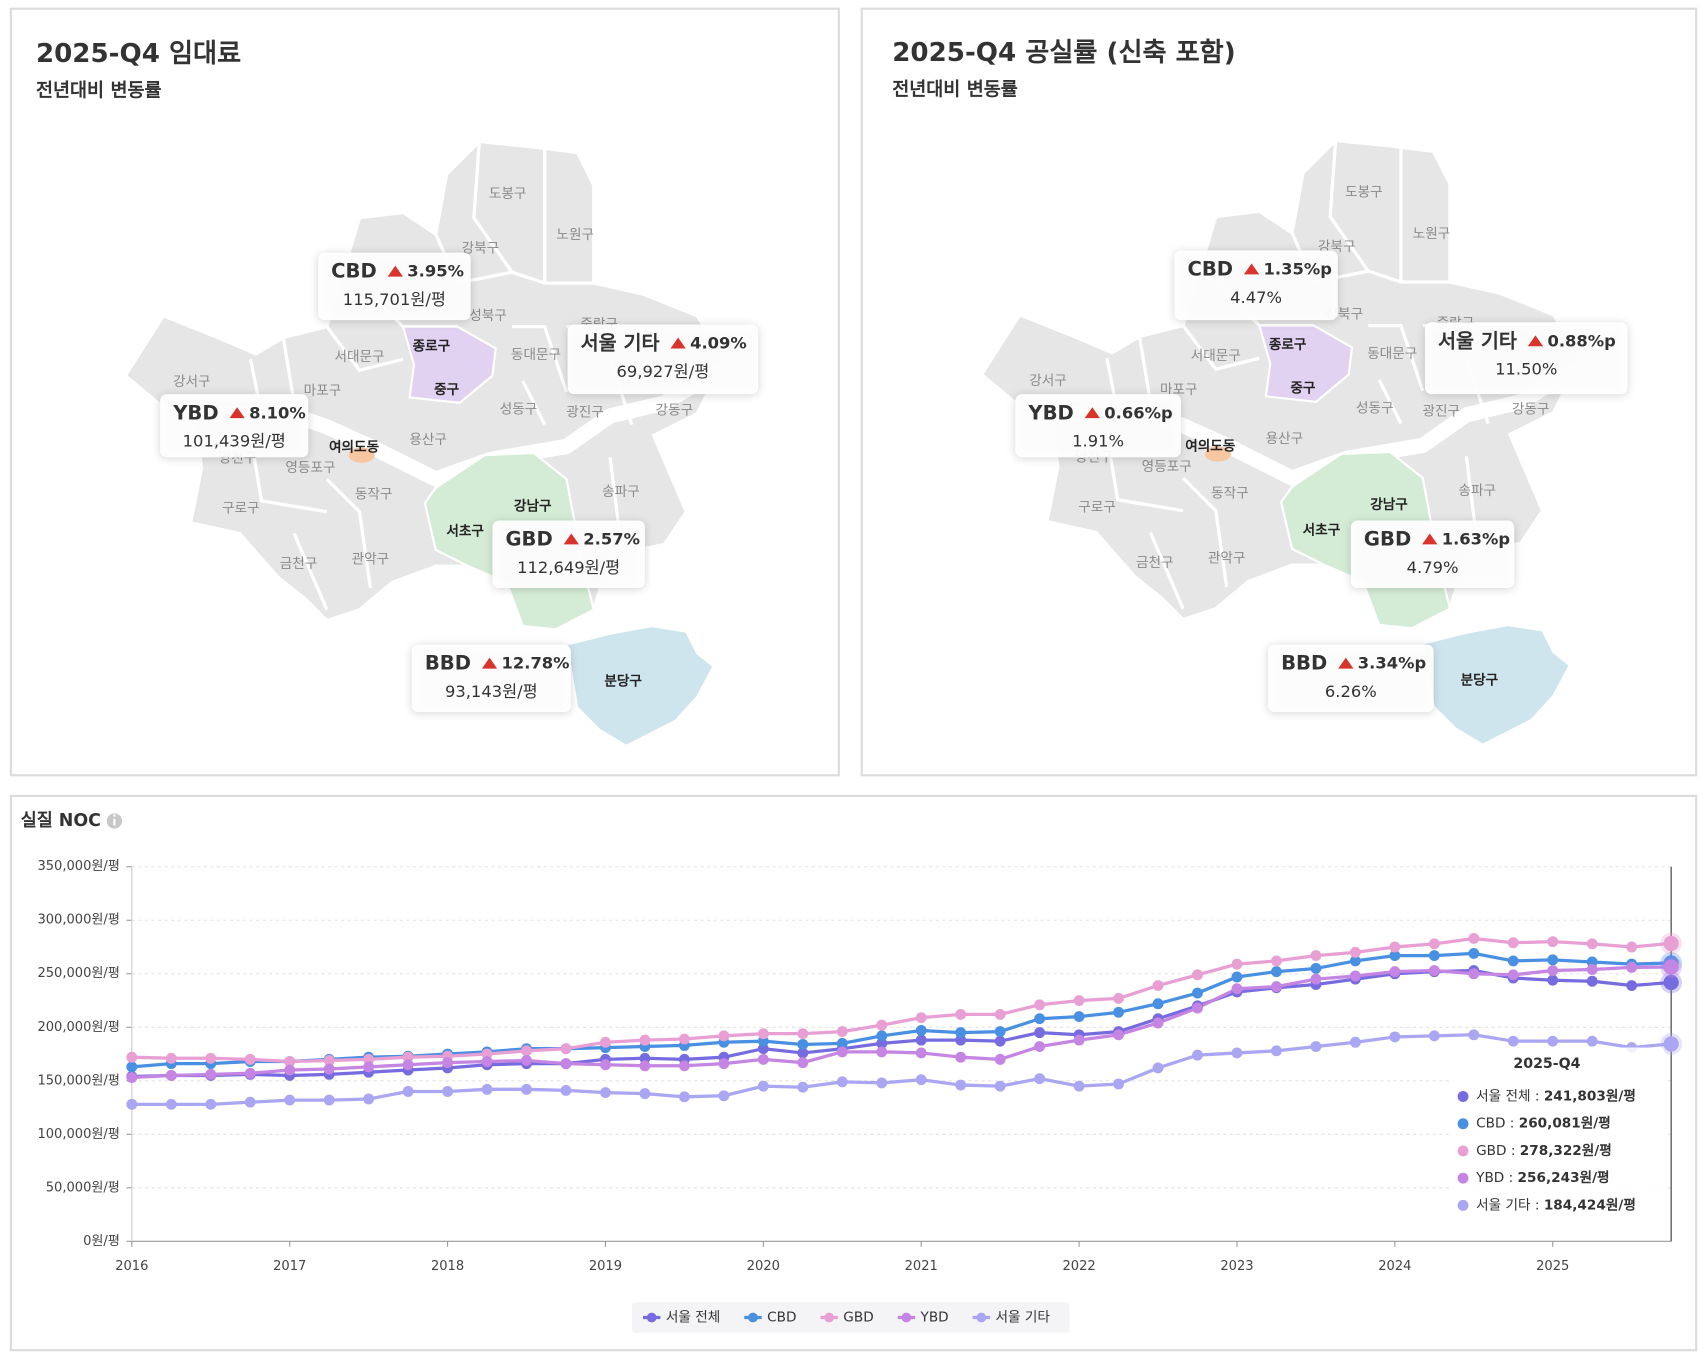  Describe the element at coordinates (192, 382) in the screenshot. I see `district-label: 강서구` at that location.